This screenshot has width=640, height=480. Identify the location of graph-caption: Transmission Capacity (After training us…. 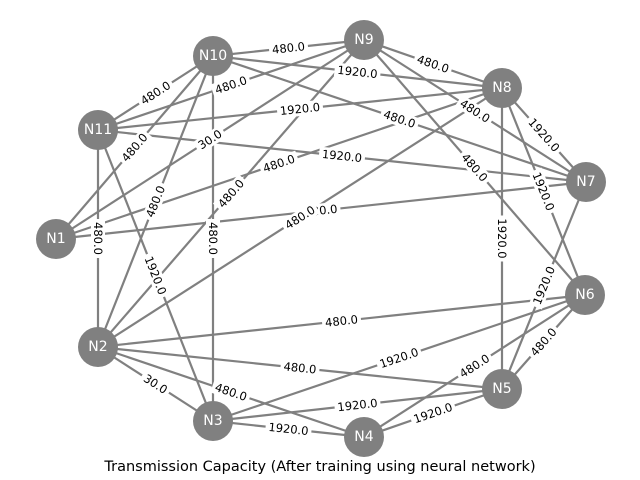
(320, 467).